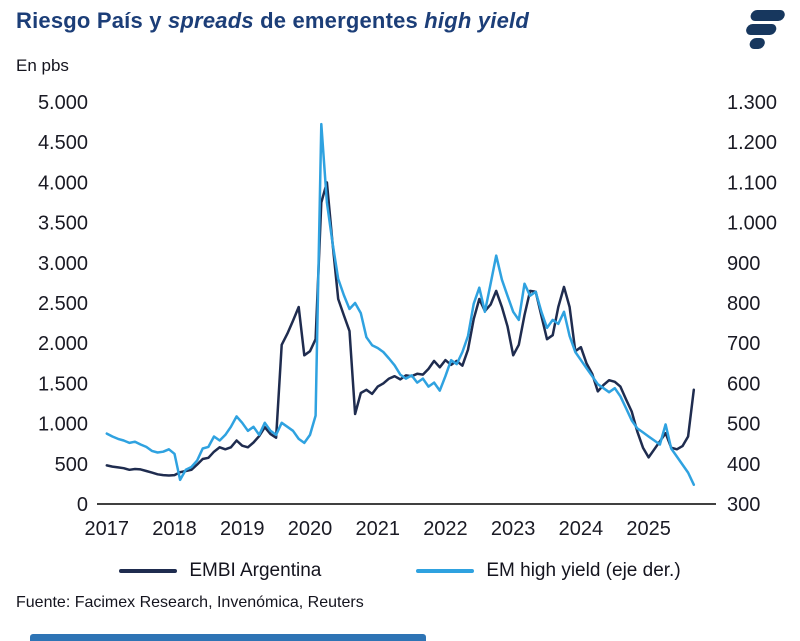  Describe the element at coordinates (743, 465) in the screenshot. I see `svg-text: 400` at that location.